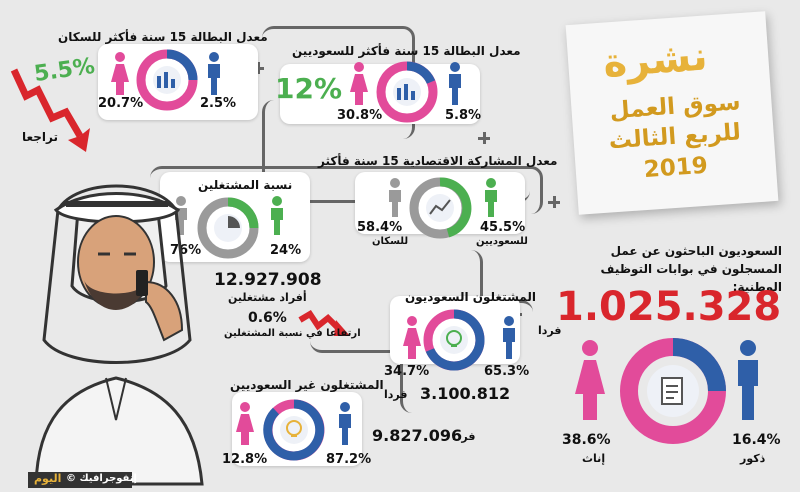 This screenshot has width=800, height=492. I want to click on credit-bar, so click(80, 480).